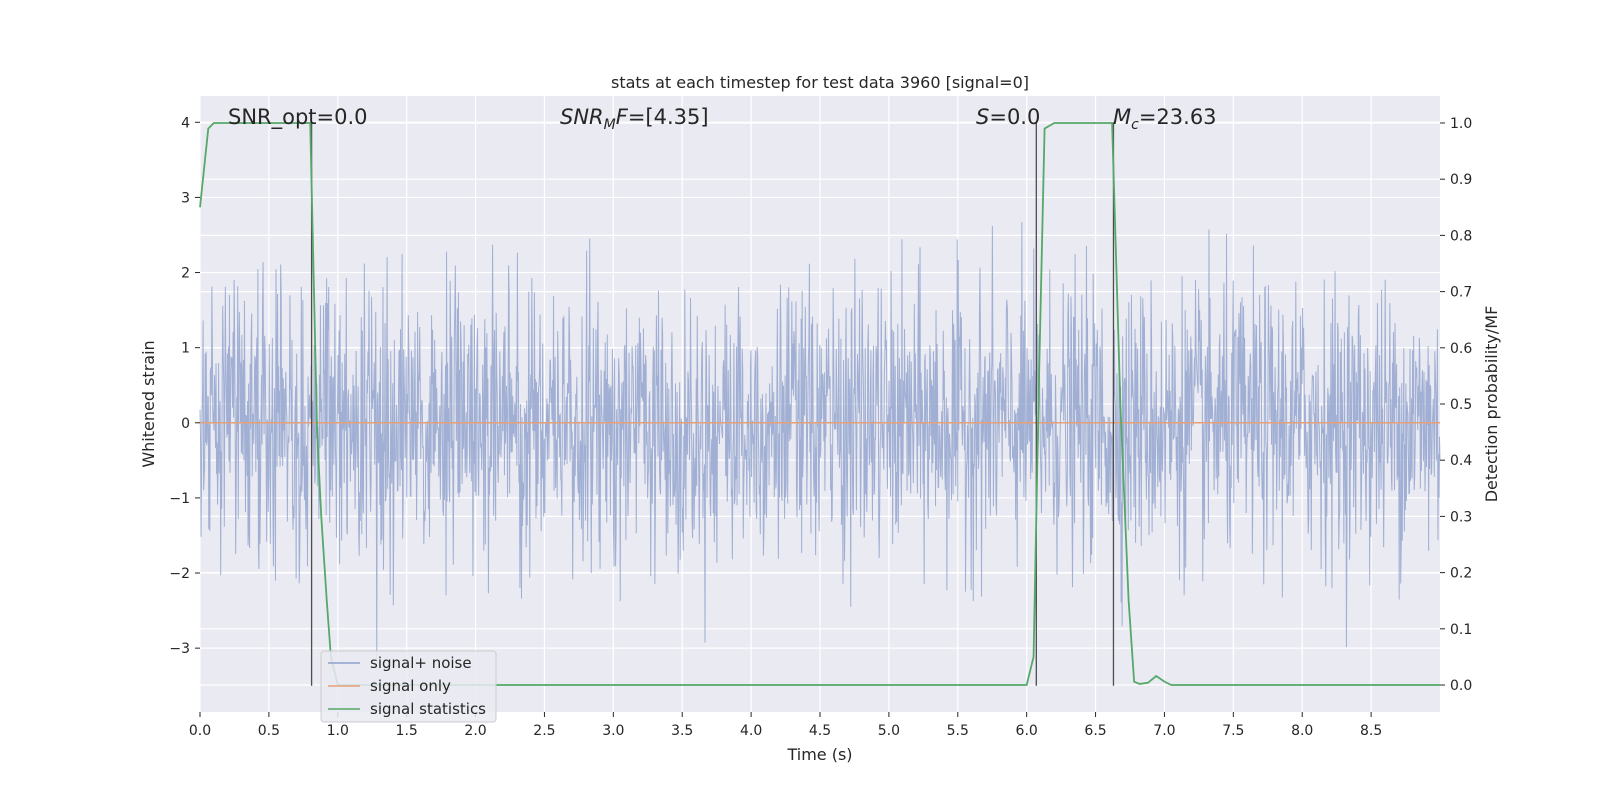 This screenshot has height=800, width=1600. What do you see at coordinates (958, 731) in the screenshot?
I see `x-tick-label: 5.5` at bounding box center [958, 731].